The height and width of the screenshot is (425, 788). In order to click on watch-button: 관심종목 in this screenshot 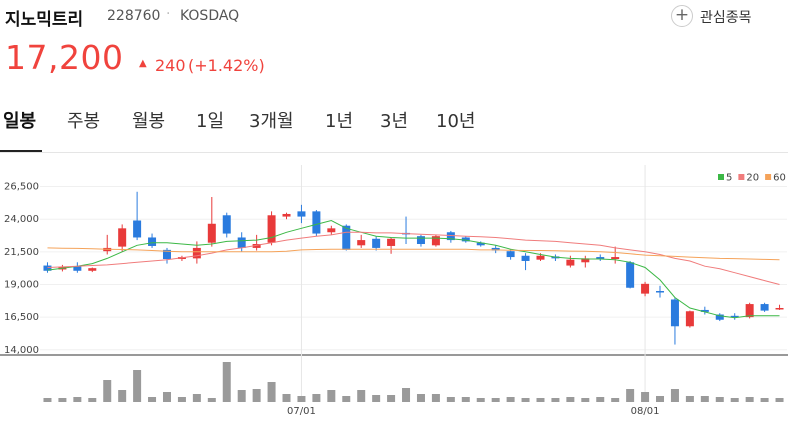, I will do `click(726, 18)`.